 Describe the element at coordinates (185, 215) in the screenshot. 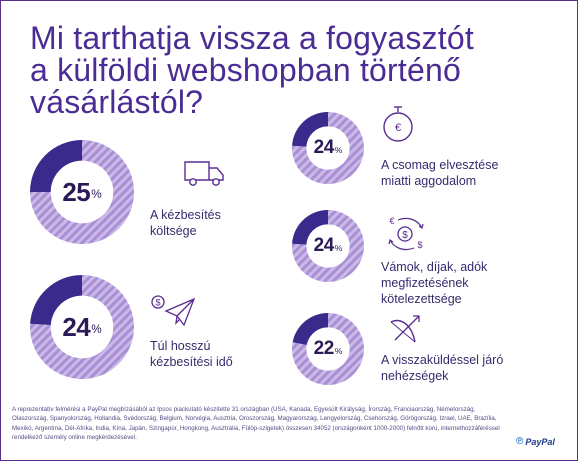

I see `label-line: A kézbesítés` at that location.